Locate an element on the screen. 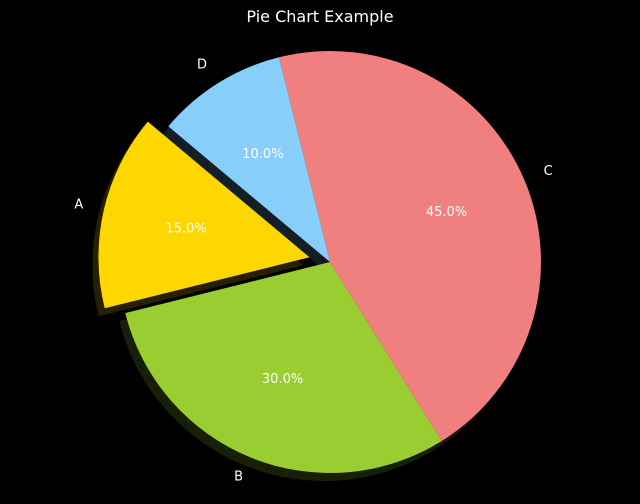 The height and width of the screenshot is (504, 640). percent-label-a: 15.0% is located at coordinates (185, 228).